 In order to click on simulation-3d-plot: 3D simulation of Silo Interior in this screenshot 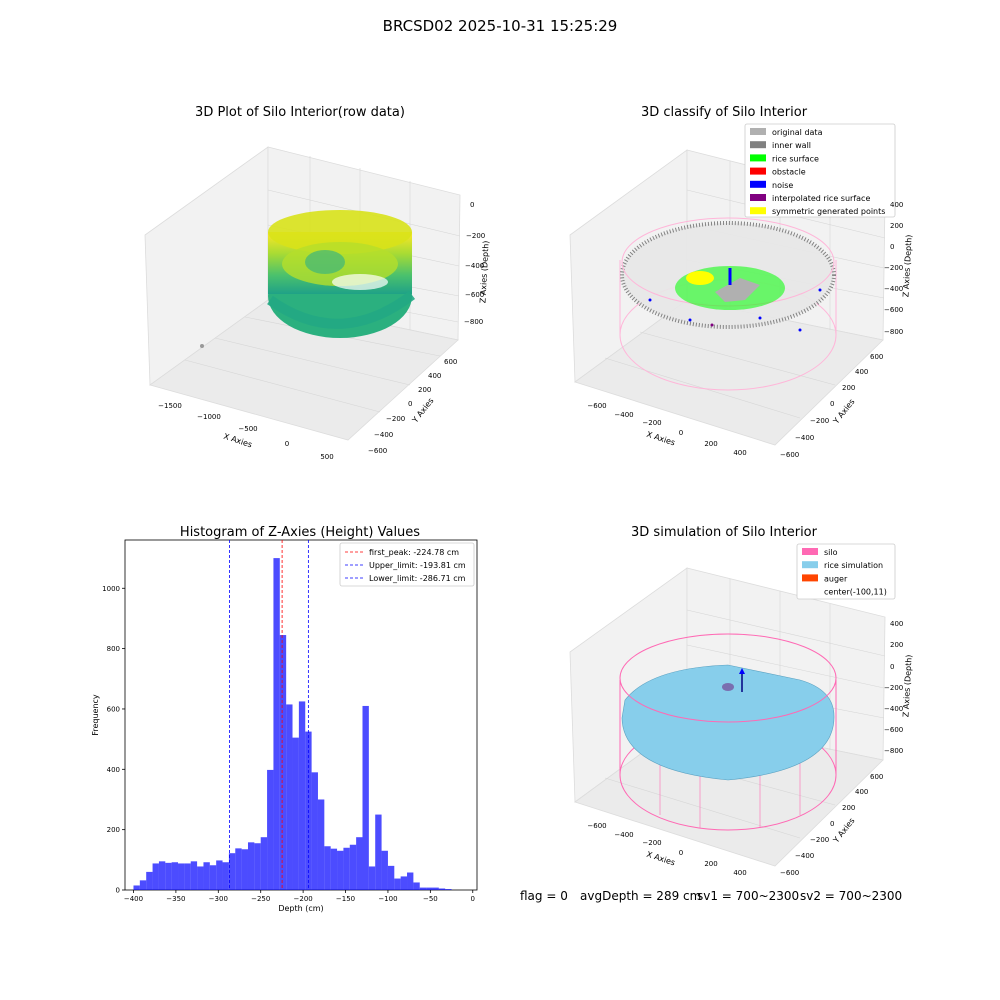, I will do `click(741, 701)`.